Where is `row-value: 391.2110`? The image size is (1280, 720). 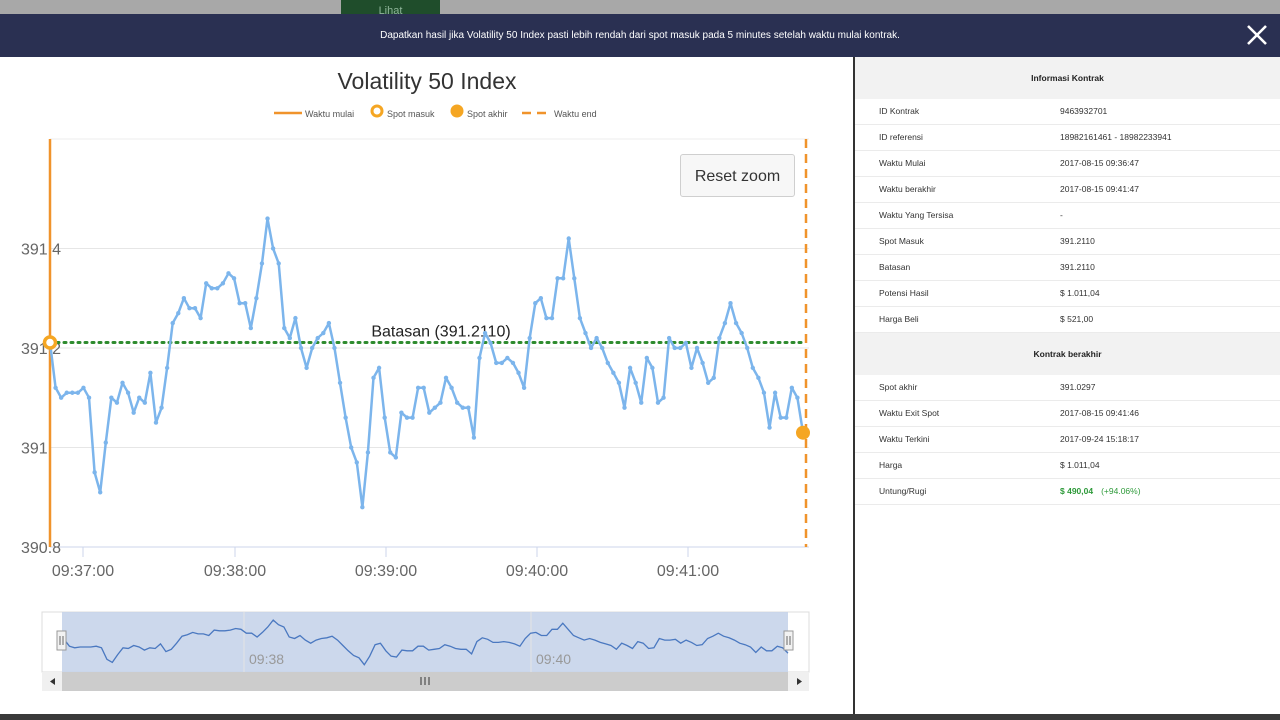
row-value: 391.2110 is located at coordinates (1077, 267).